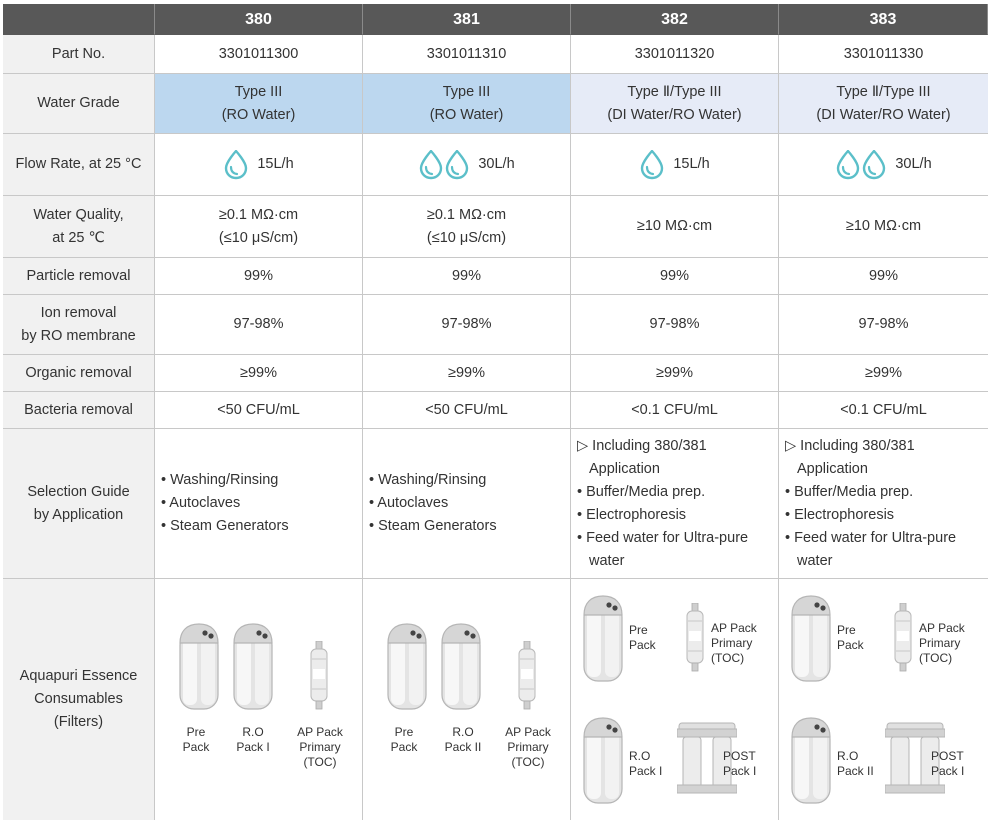  What do you see at coordinates (663, 537) in the screenshot?
I see `application-item: • Feed water for Ultra-pure` at bounding box center [663, 537].